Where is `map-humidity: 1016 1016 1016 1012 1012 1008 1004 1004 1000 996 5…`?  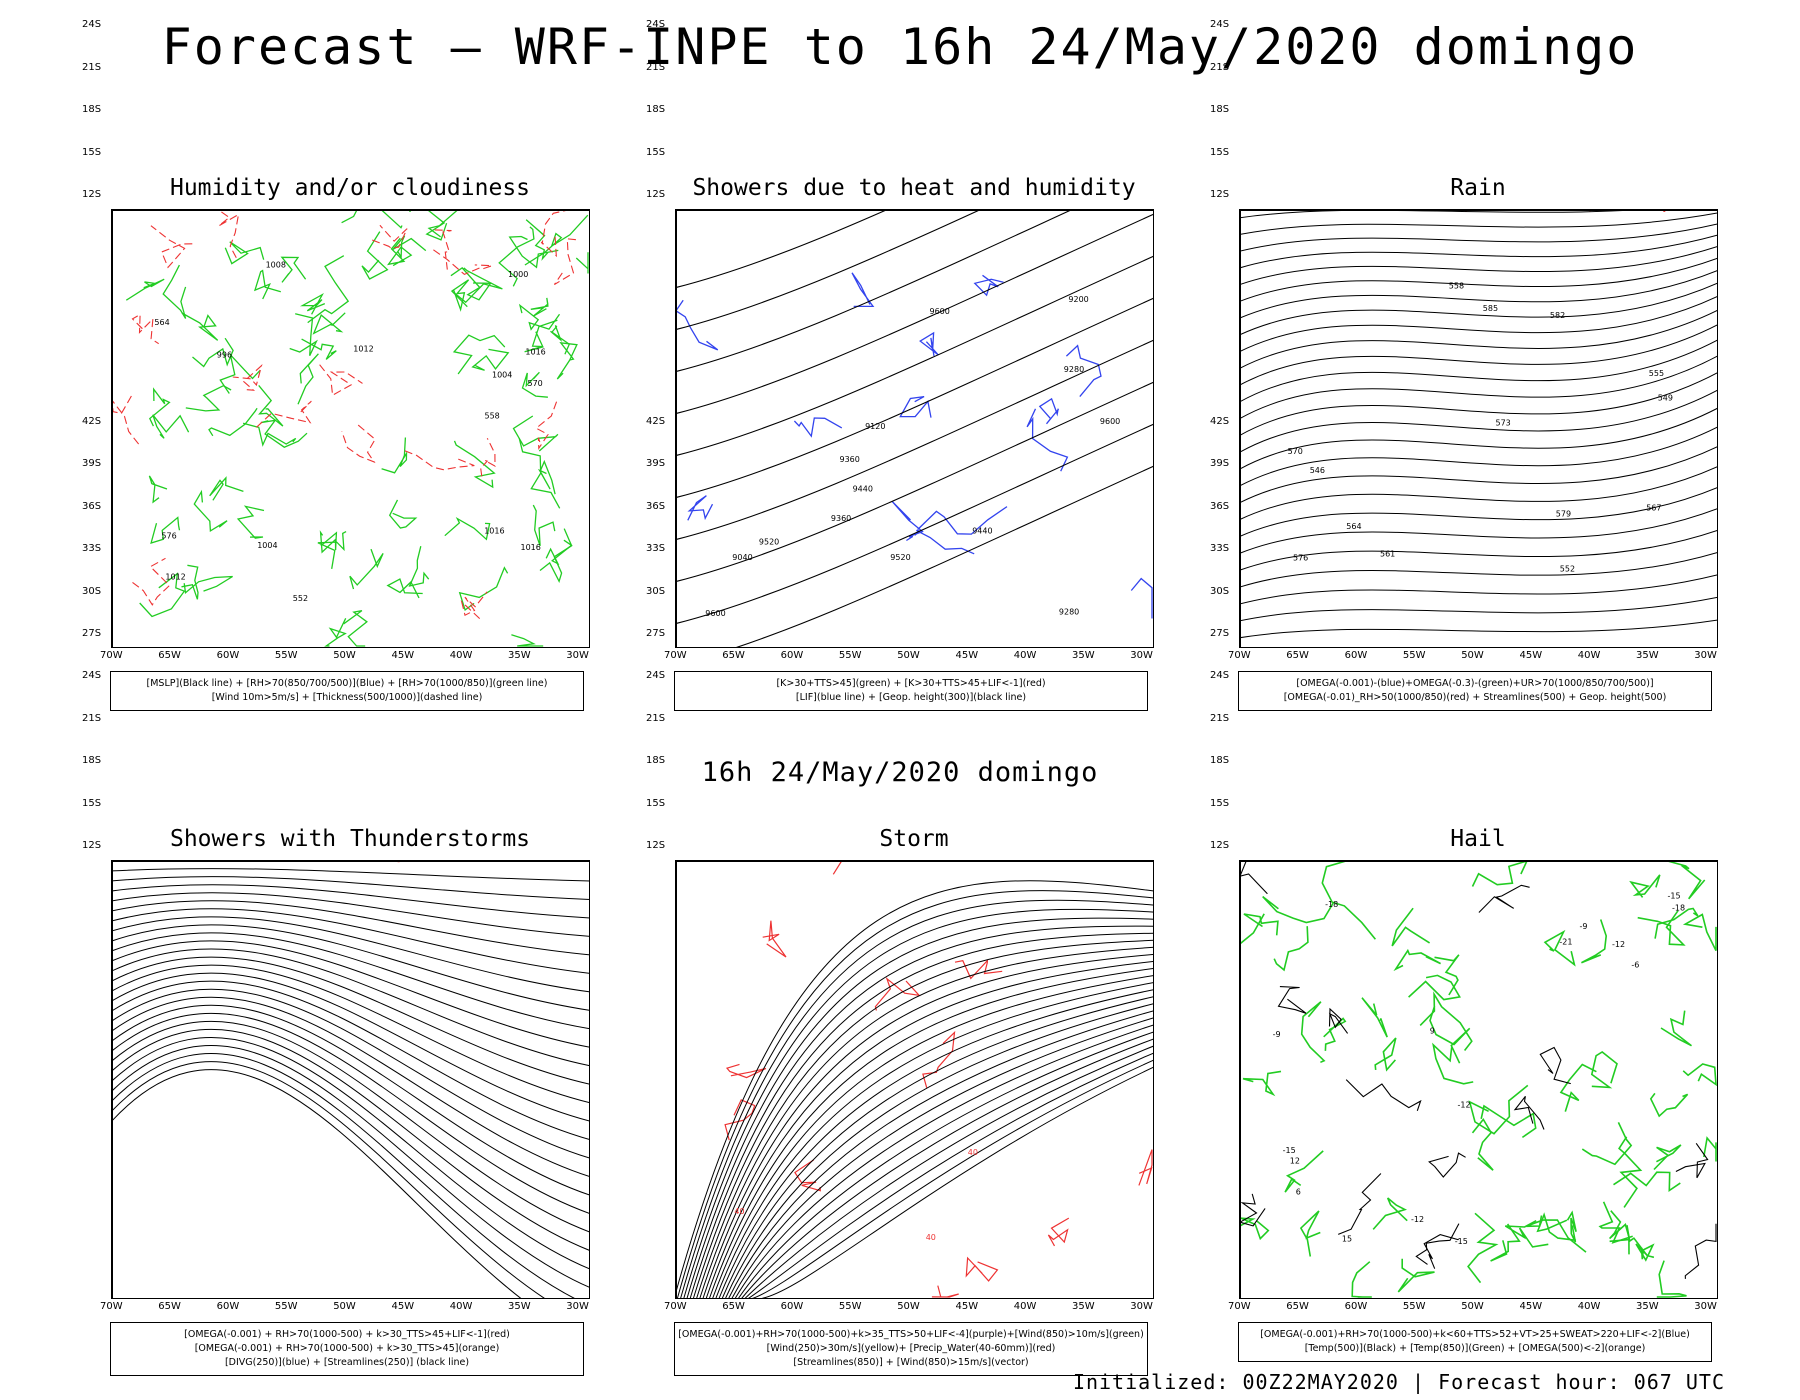 map-humidity: 1016 1016 1016 1012 1012 1008 1004 1004 1000 996 5… is located at coordinates (350, 428).